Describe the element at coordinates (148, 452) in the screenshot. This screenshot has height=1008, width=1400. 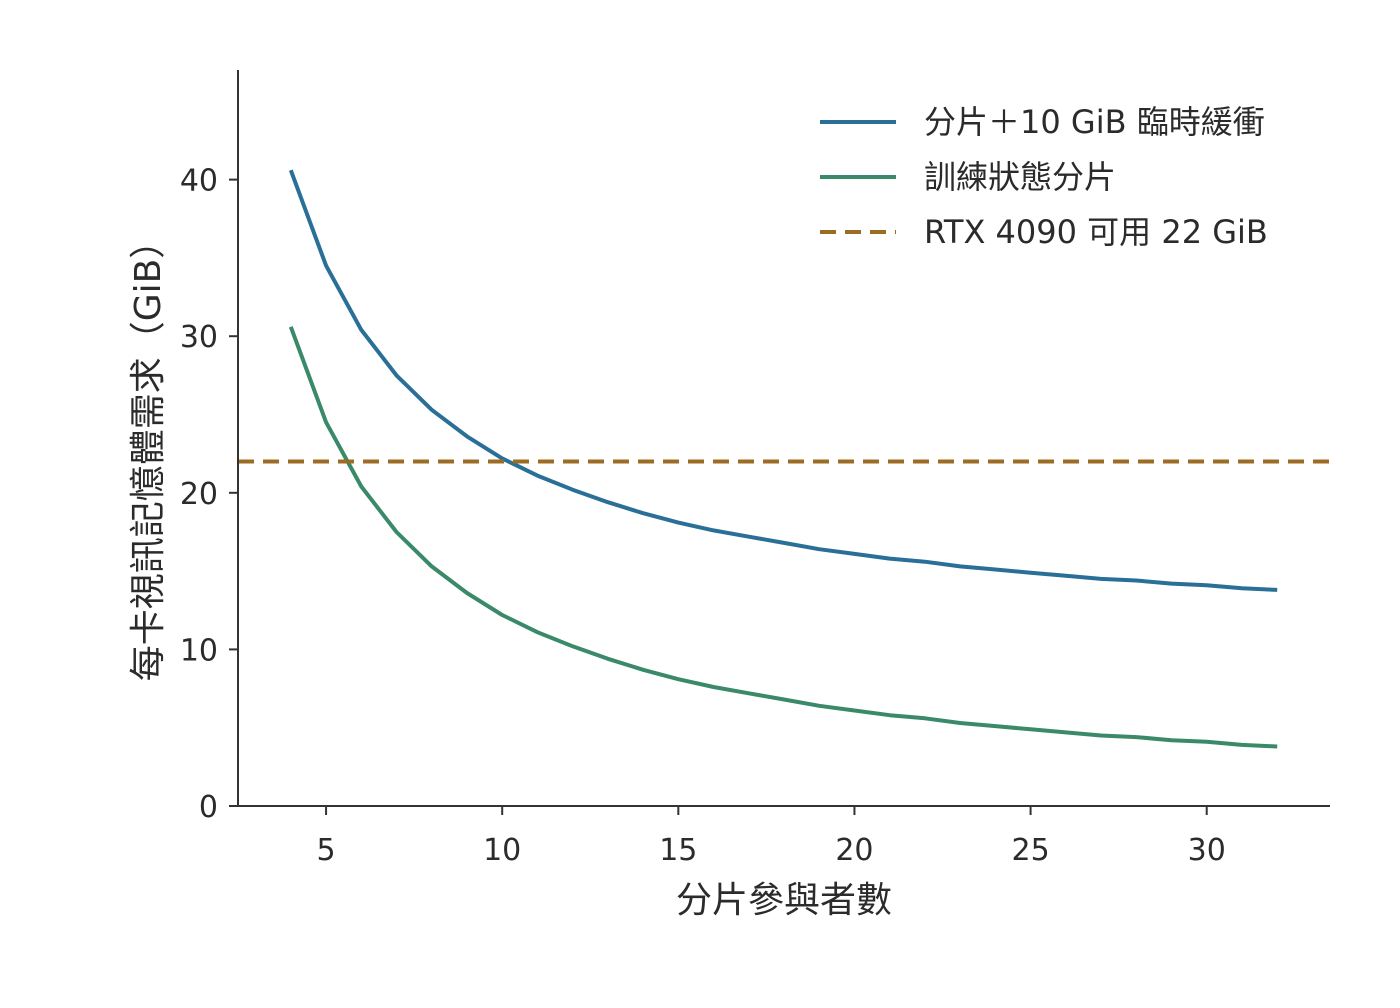
I see `y-axis-label: 每卡視訊記憶體需求（GiB）` at that location.